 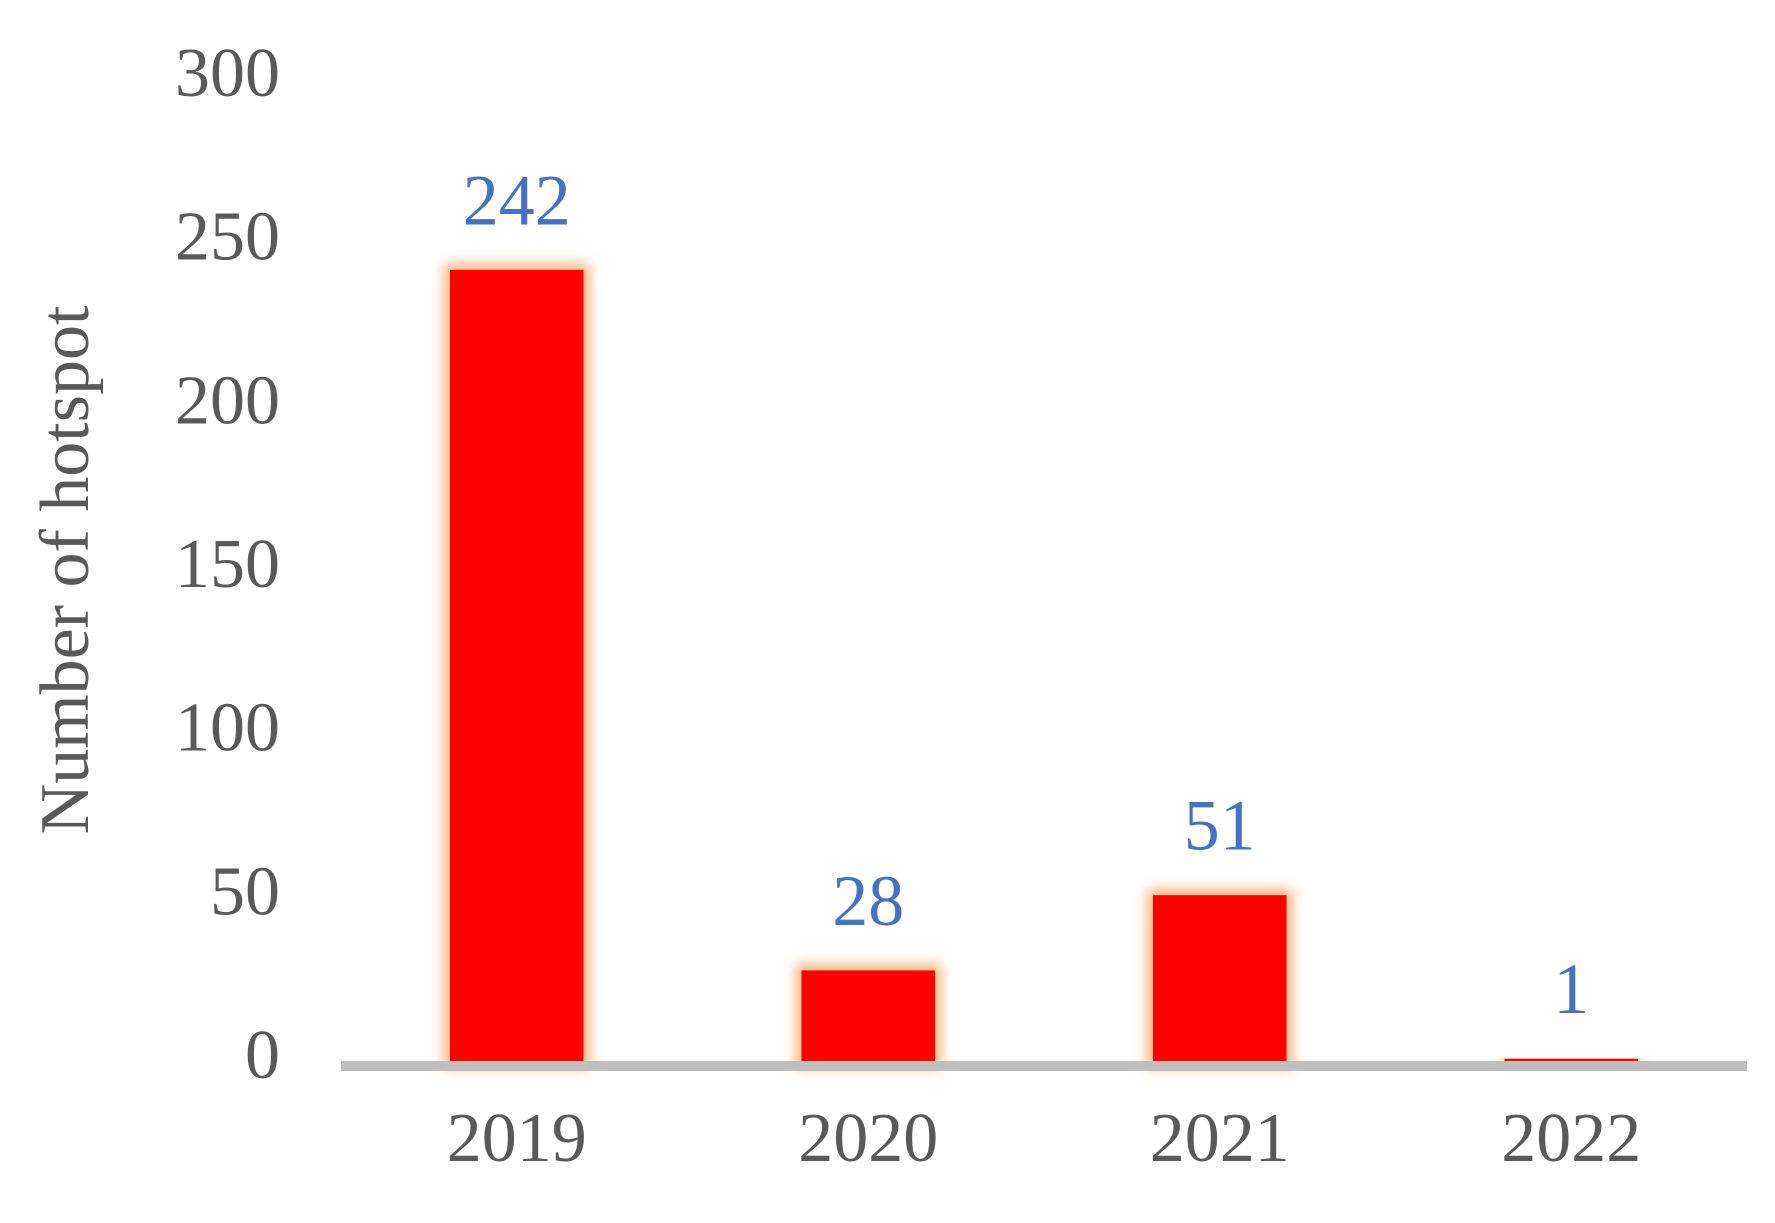 I want to click on x-tick-label: 2020, so click(x=868, y=1138).